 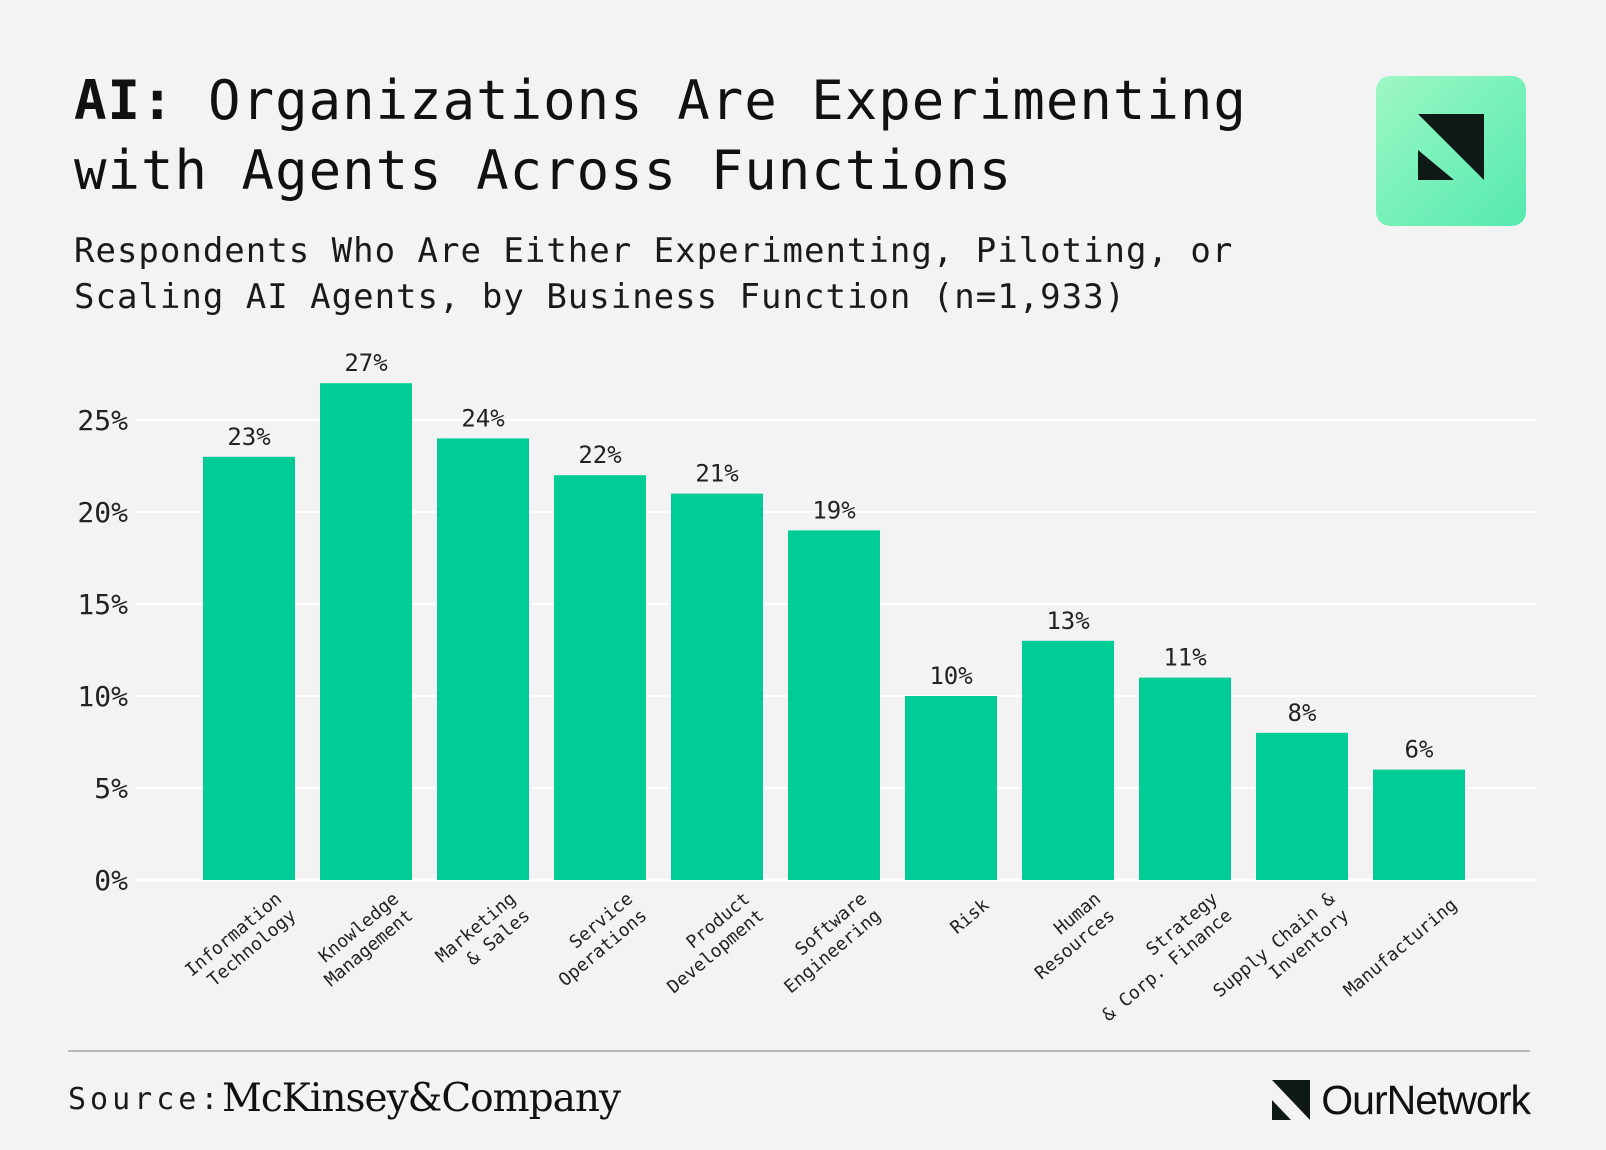 I want to click on bar-value-label-7: 10%, so click(x=951, y=676).